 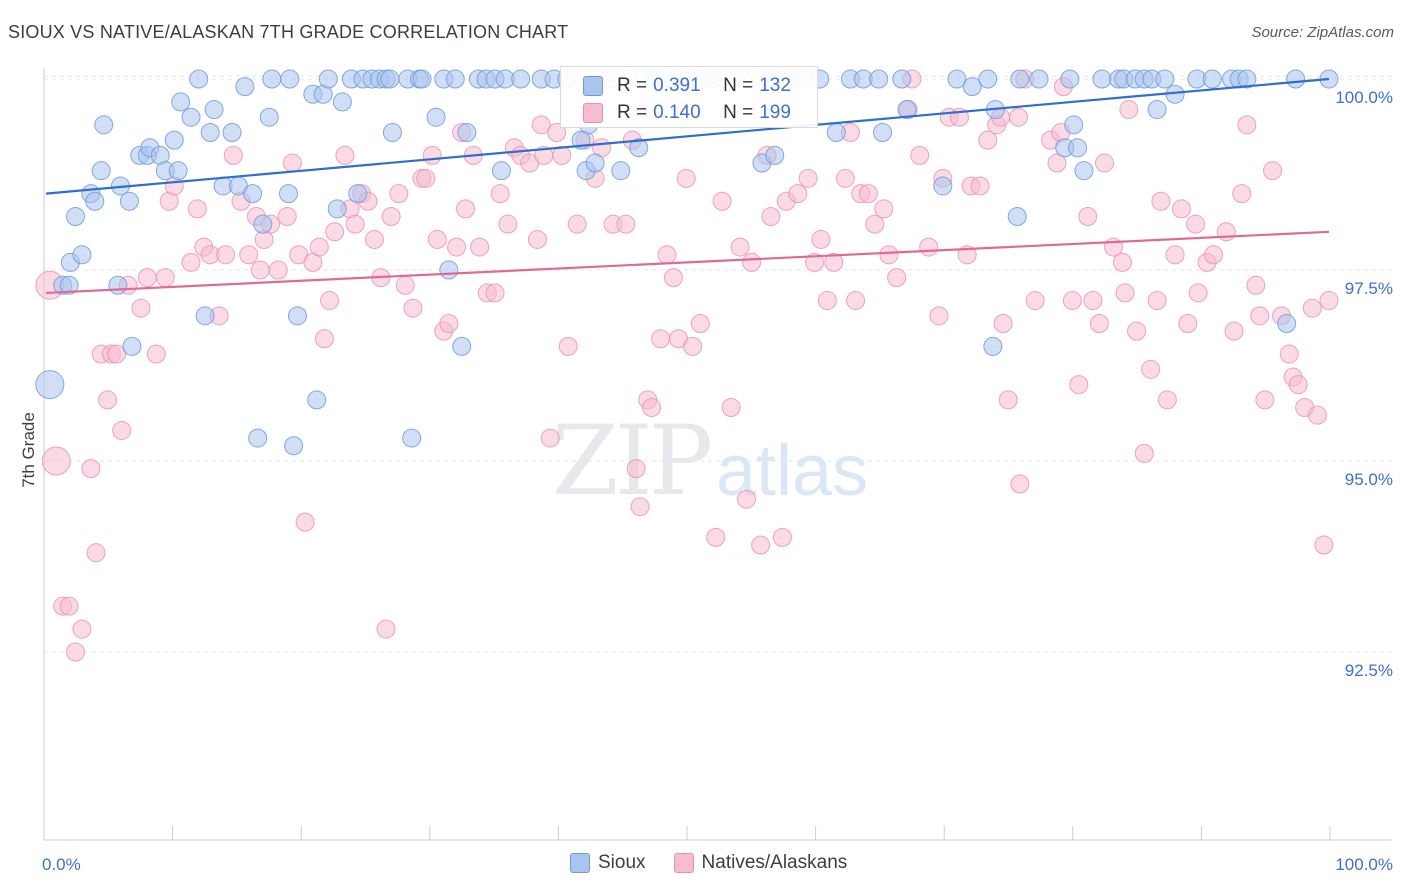 I want to click on stats-legend: R = 0.391 N = 132 R = 0.140 N = 199, so click(x=689, y=97).